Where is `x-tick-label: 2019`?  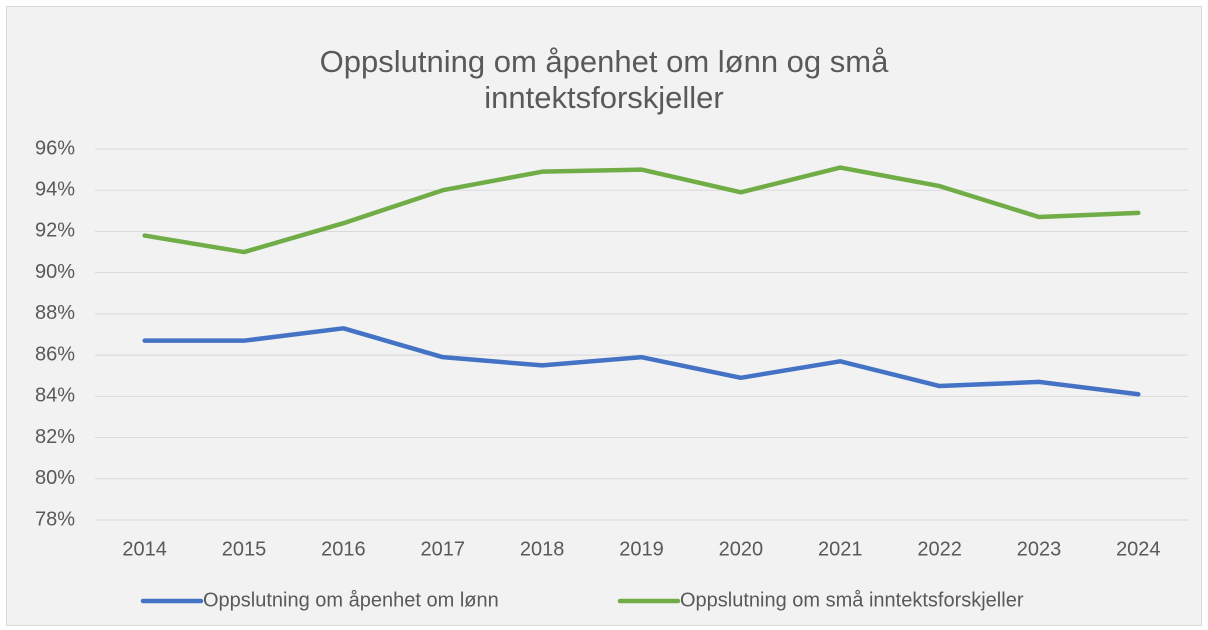
x-tick-label: 2019 is located at coordinates (641, 549).